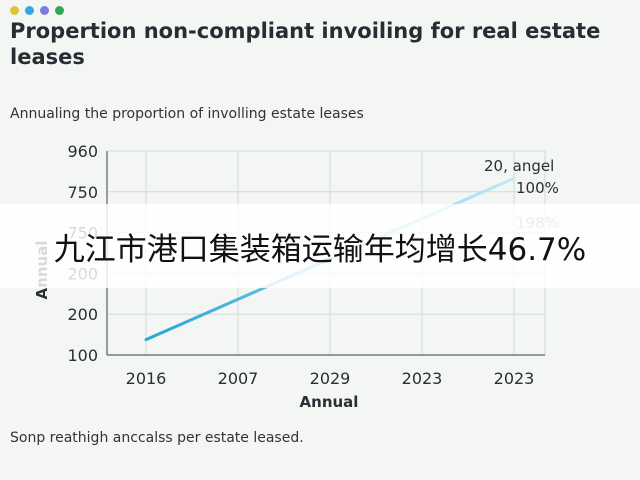 The width and height of the screenshot is (640, 480). Describe the element at coordinates (44, 10) in the screenshot. I see `purple-dot-icon` at that location.